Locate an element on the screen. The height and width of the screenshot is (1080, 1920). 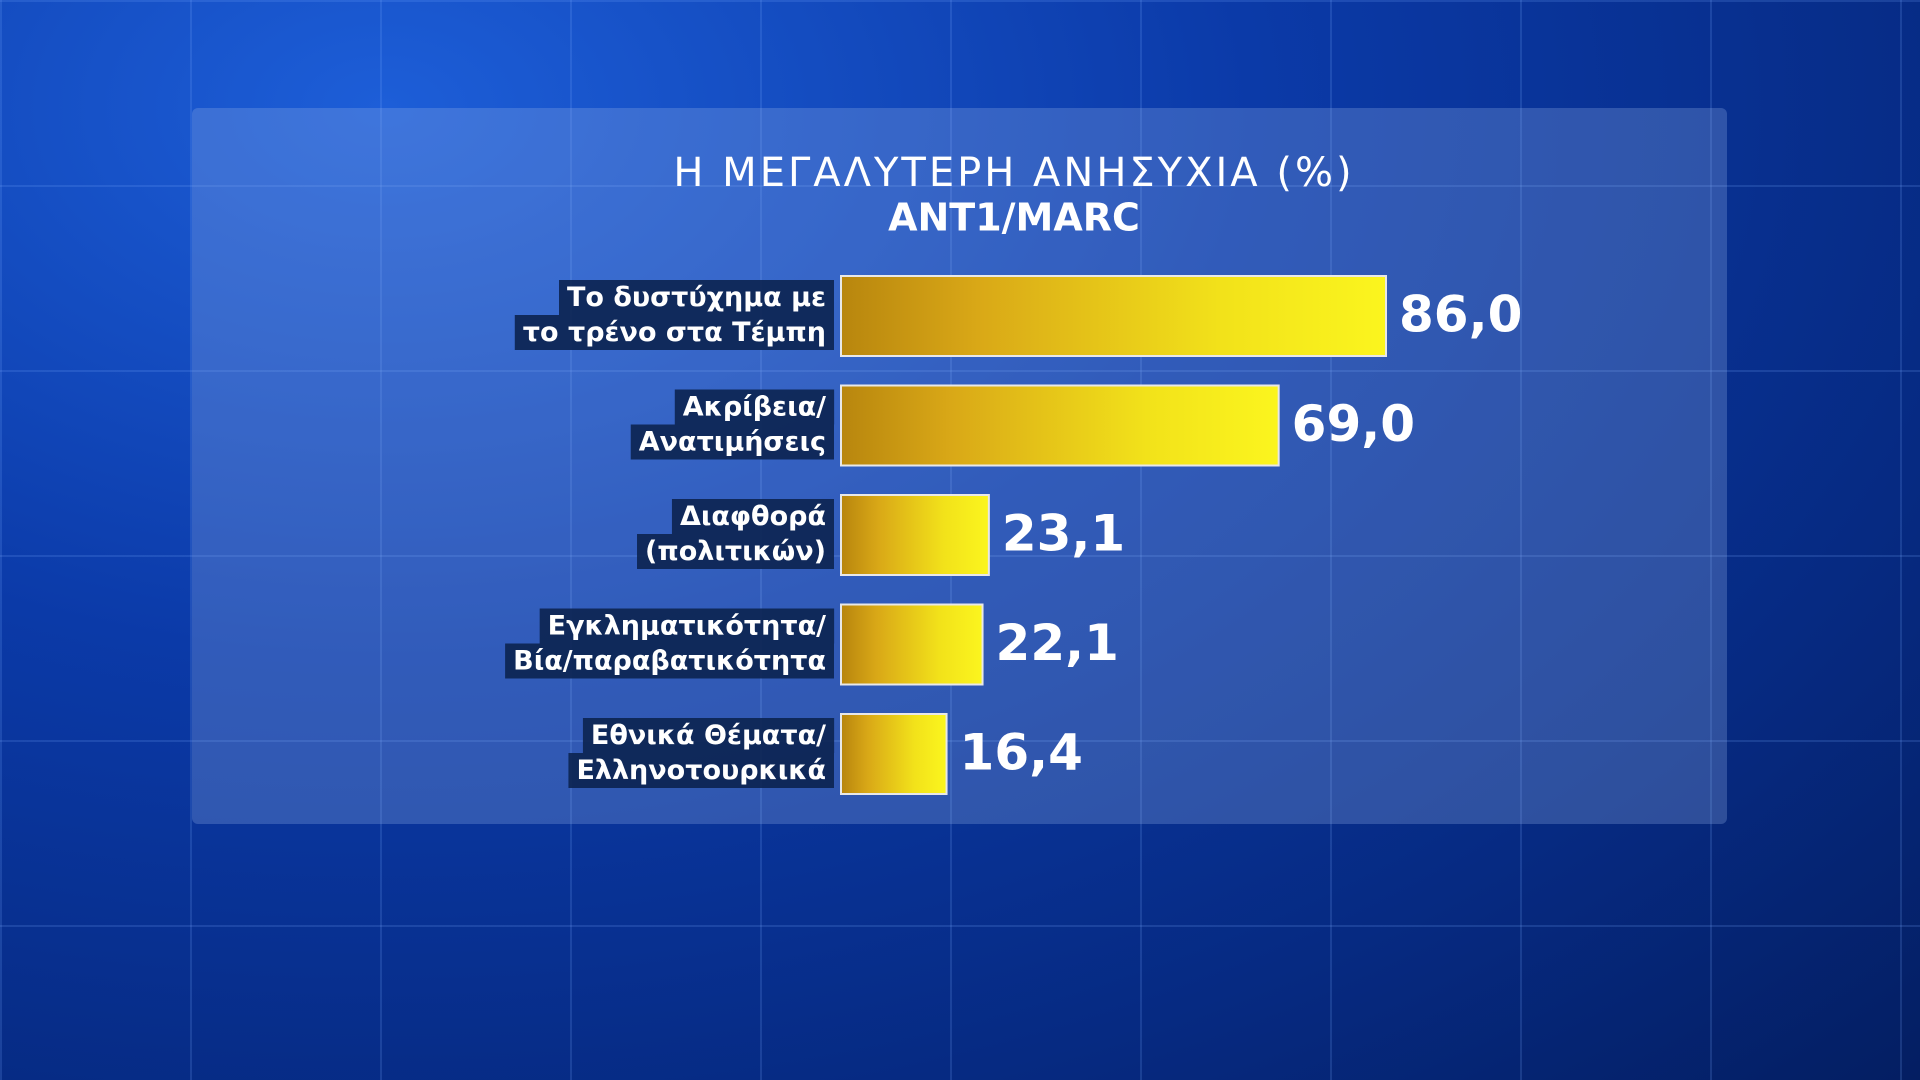
category-label: Ακρίβεια/ is located at coordinates (754, 407).